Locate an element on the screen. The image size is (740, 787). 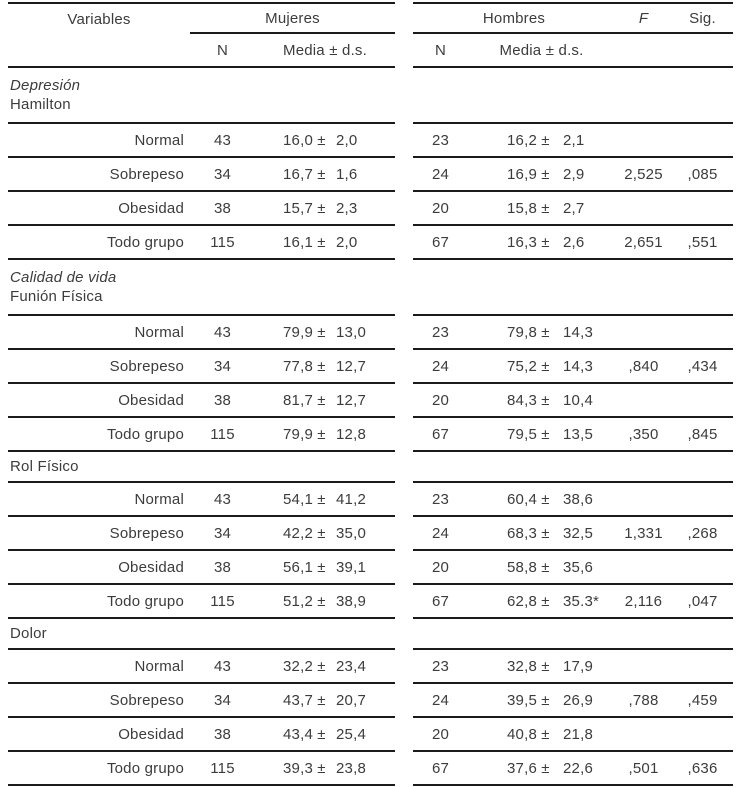
f-value-cell: 2,651 is located at coordinates (643, 243).